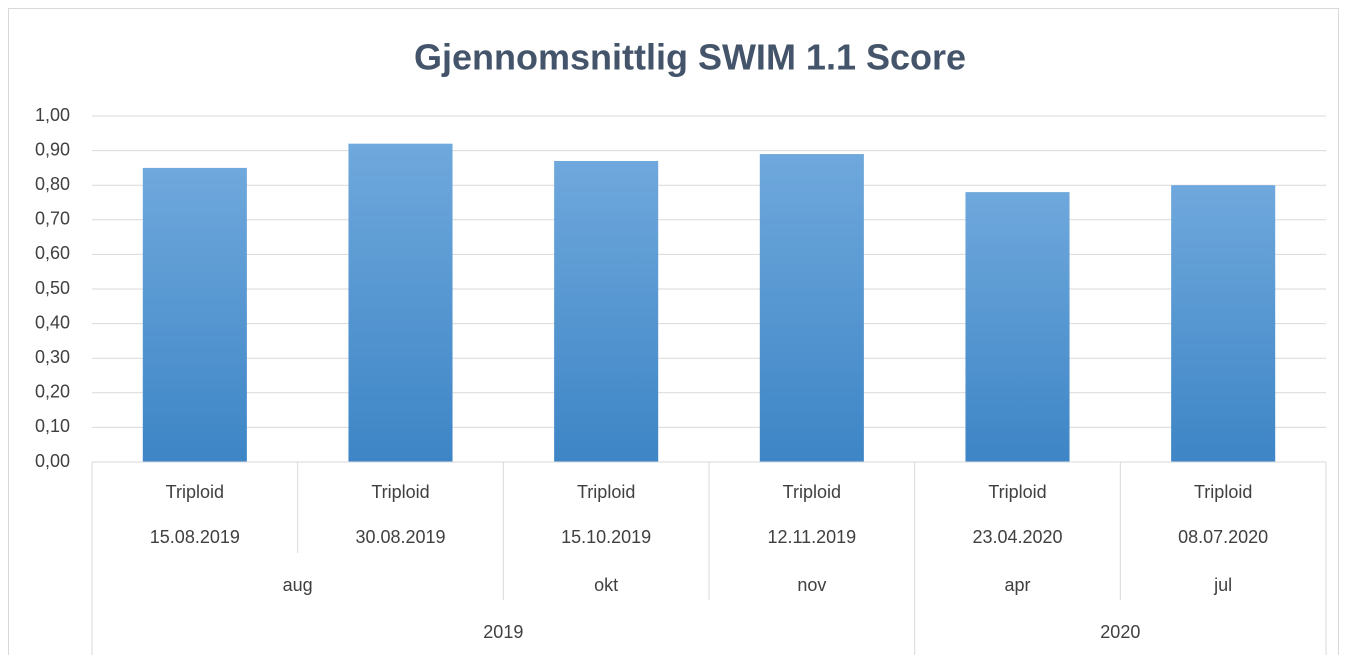  I want to click on month-label: aug, so click(298, 585).